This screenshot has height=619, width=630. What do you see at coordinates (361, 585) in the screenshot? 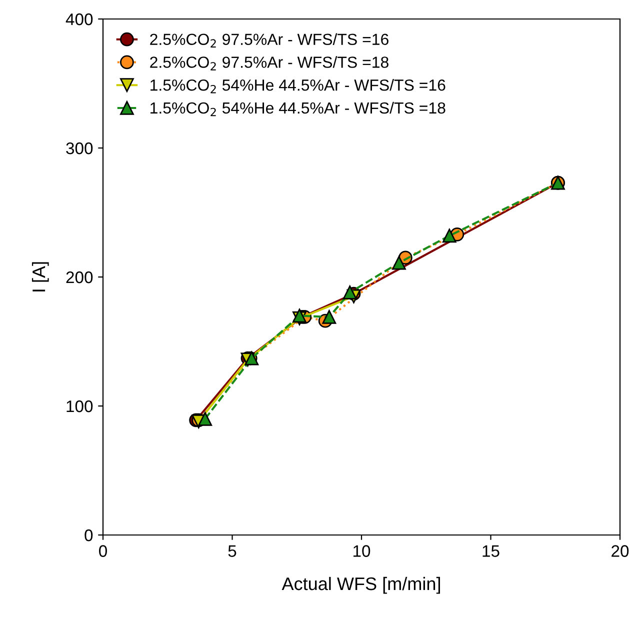
I see `x-axis-title: Actual WFS [m/min]` at bounding box center [361, 585].